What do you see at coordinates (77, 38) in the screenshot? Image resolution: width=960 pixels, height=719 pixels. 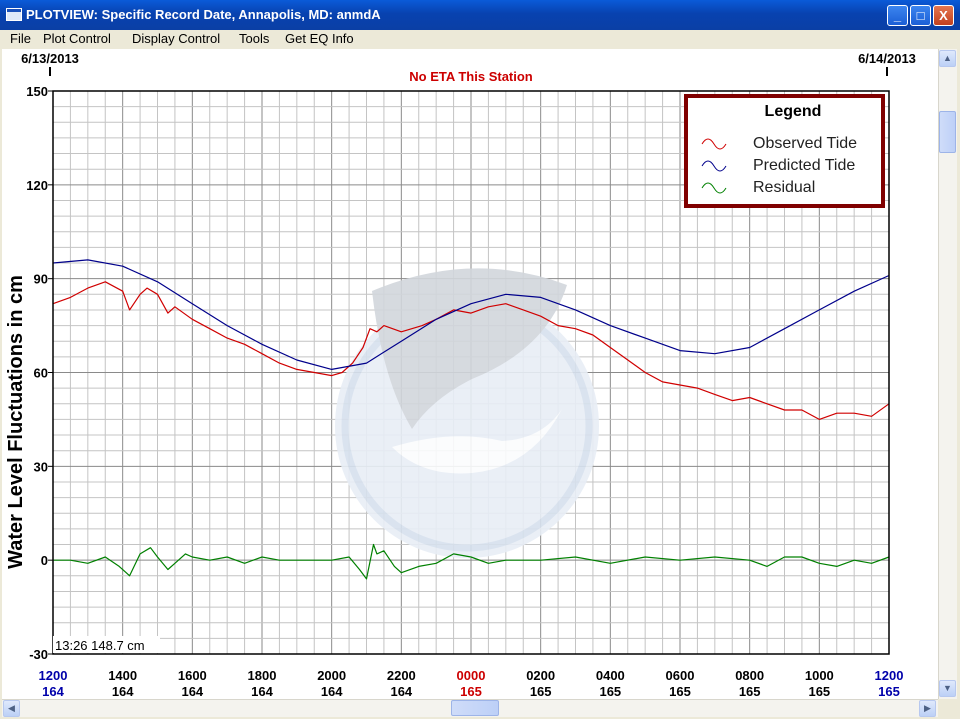 I see `menu-plot-control: Plot Control` at bounding box center [77, 38].